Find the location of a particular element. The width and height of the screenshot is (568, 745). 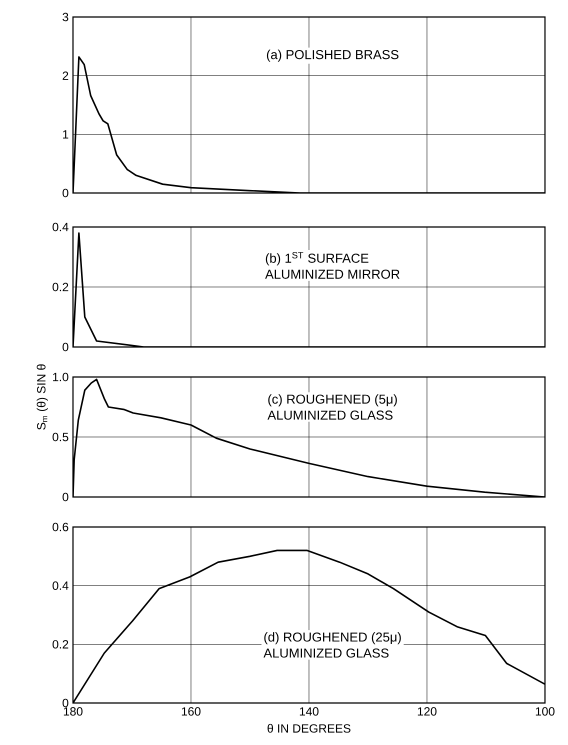

y-tick-label: 1 is located at coordinates (65, 134).